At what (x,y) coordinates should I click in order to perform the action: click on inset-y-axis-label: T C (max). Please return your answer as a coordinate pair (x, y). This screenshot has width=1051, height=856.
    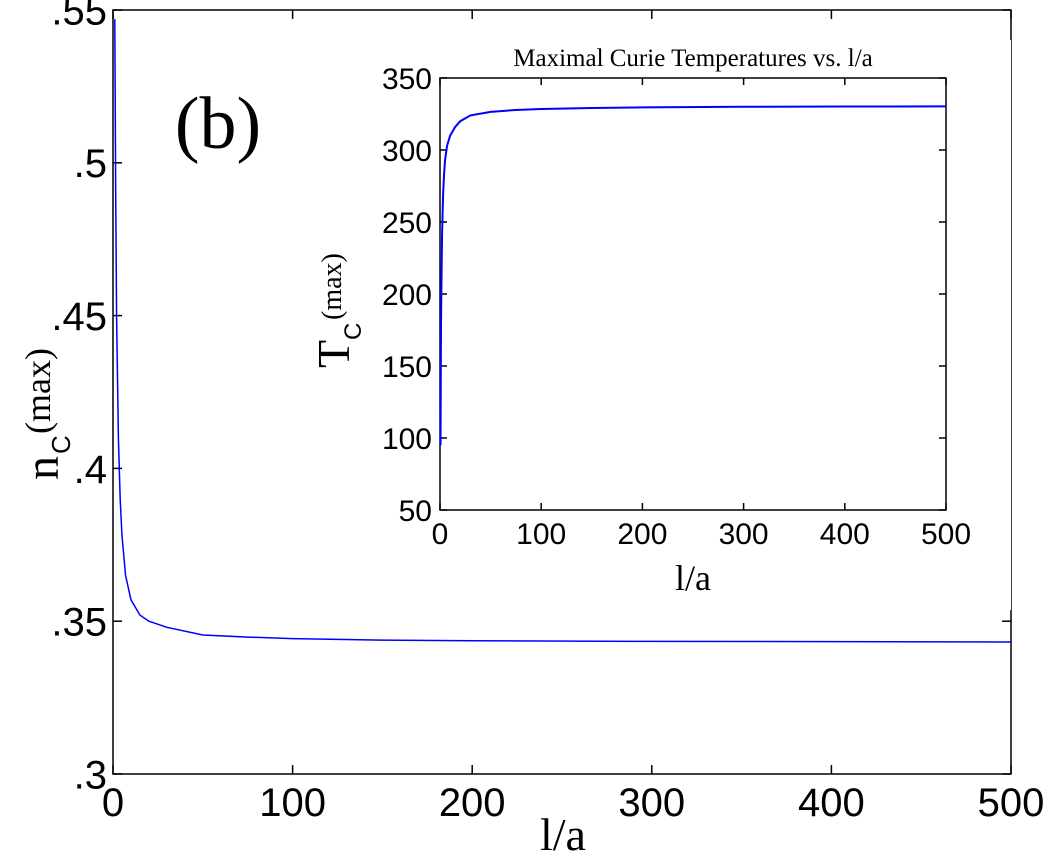
    Looking at the image, I should click on (337, 310).